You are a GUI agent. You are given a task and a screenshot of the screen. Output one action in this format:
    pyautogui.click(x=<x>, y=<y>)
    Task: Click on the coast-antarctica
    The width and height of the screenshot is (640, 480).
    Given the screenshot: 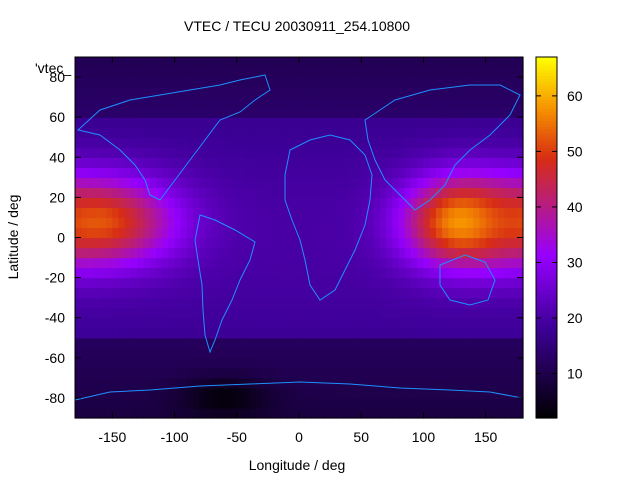 What is the action you would take?
    pyautogui.click(x=298, y=391)
    